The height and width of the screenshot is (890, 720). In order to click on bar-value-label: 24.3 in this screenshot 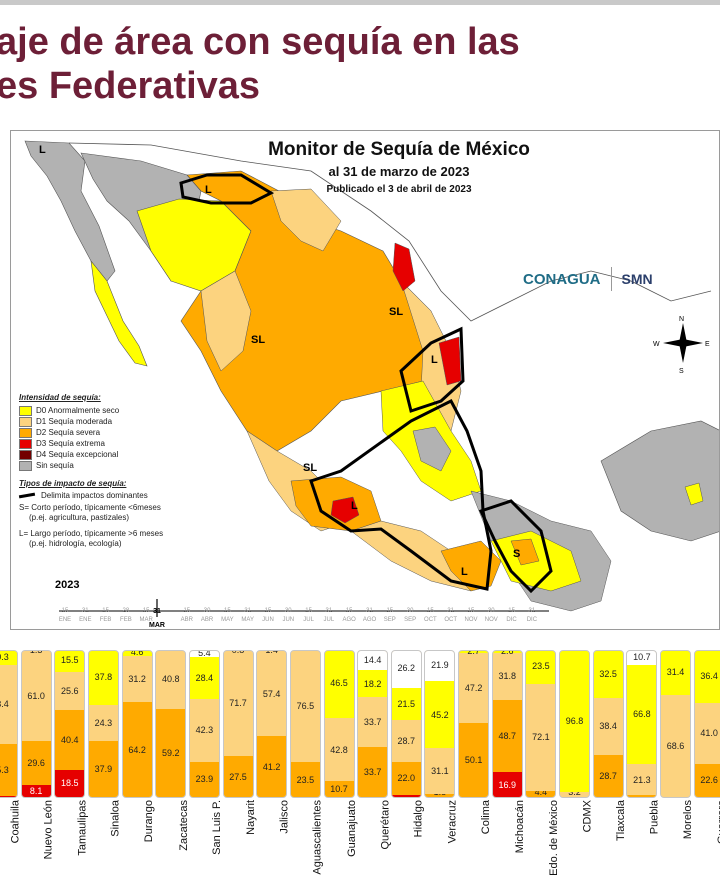, I will do `click(103, 722)`.